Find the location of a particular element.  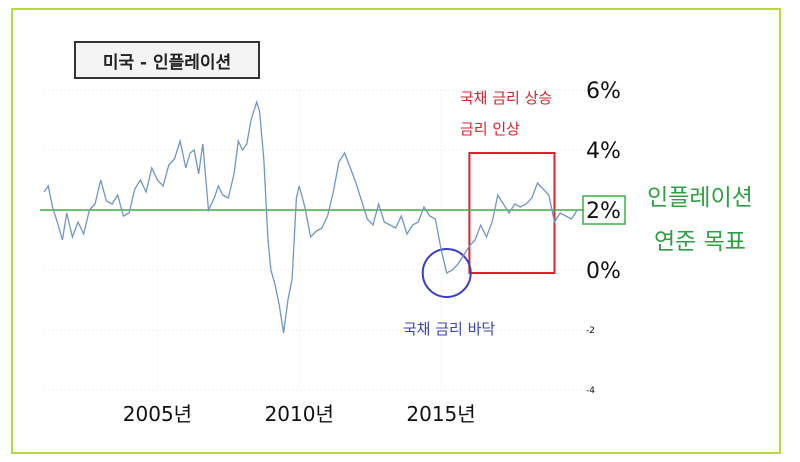

y-tick-label-3: 0% is located at coordinates (603, 271).